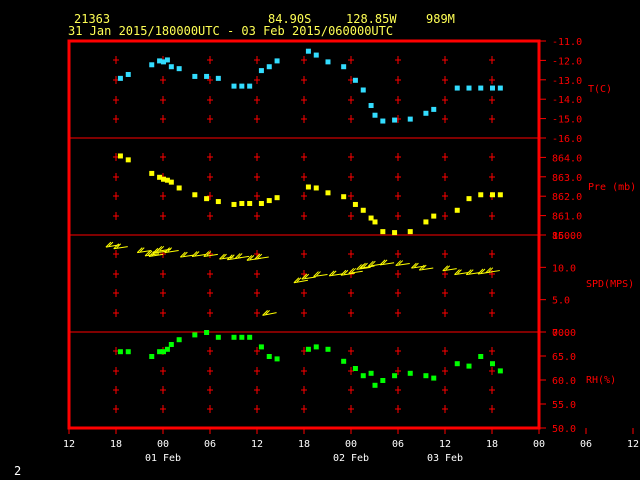 The width and height of the screenshot is (640, 480). What do you see at coordinates (69, 444) in the screenshot?
I see `x-tick-label: 12` at bounding box center [69, 444].